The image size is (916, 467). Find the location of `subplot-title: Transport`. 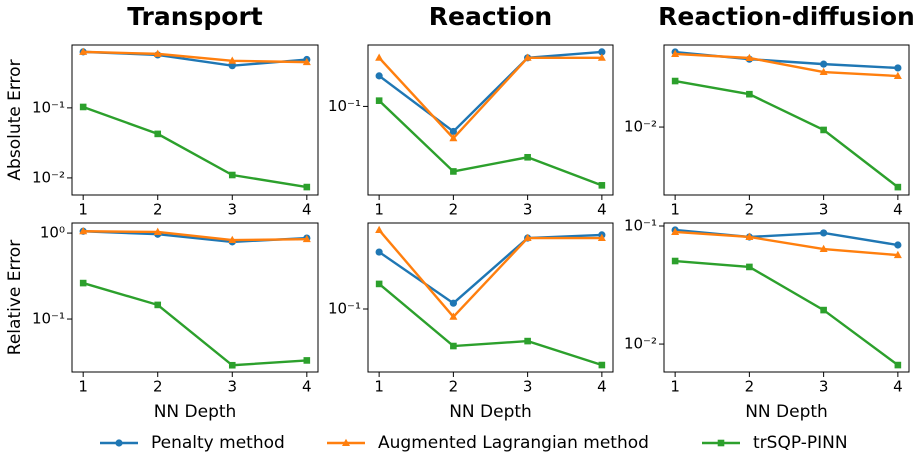

subplot-title: Transport is located at coordinates (195, 16).